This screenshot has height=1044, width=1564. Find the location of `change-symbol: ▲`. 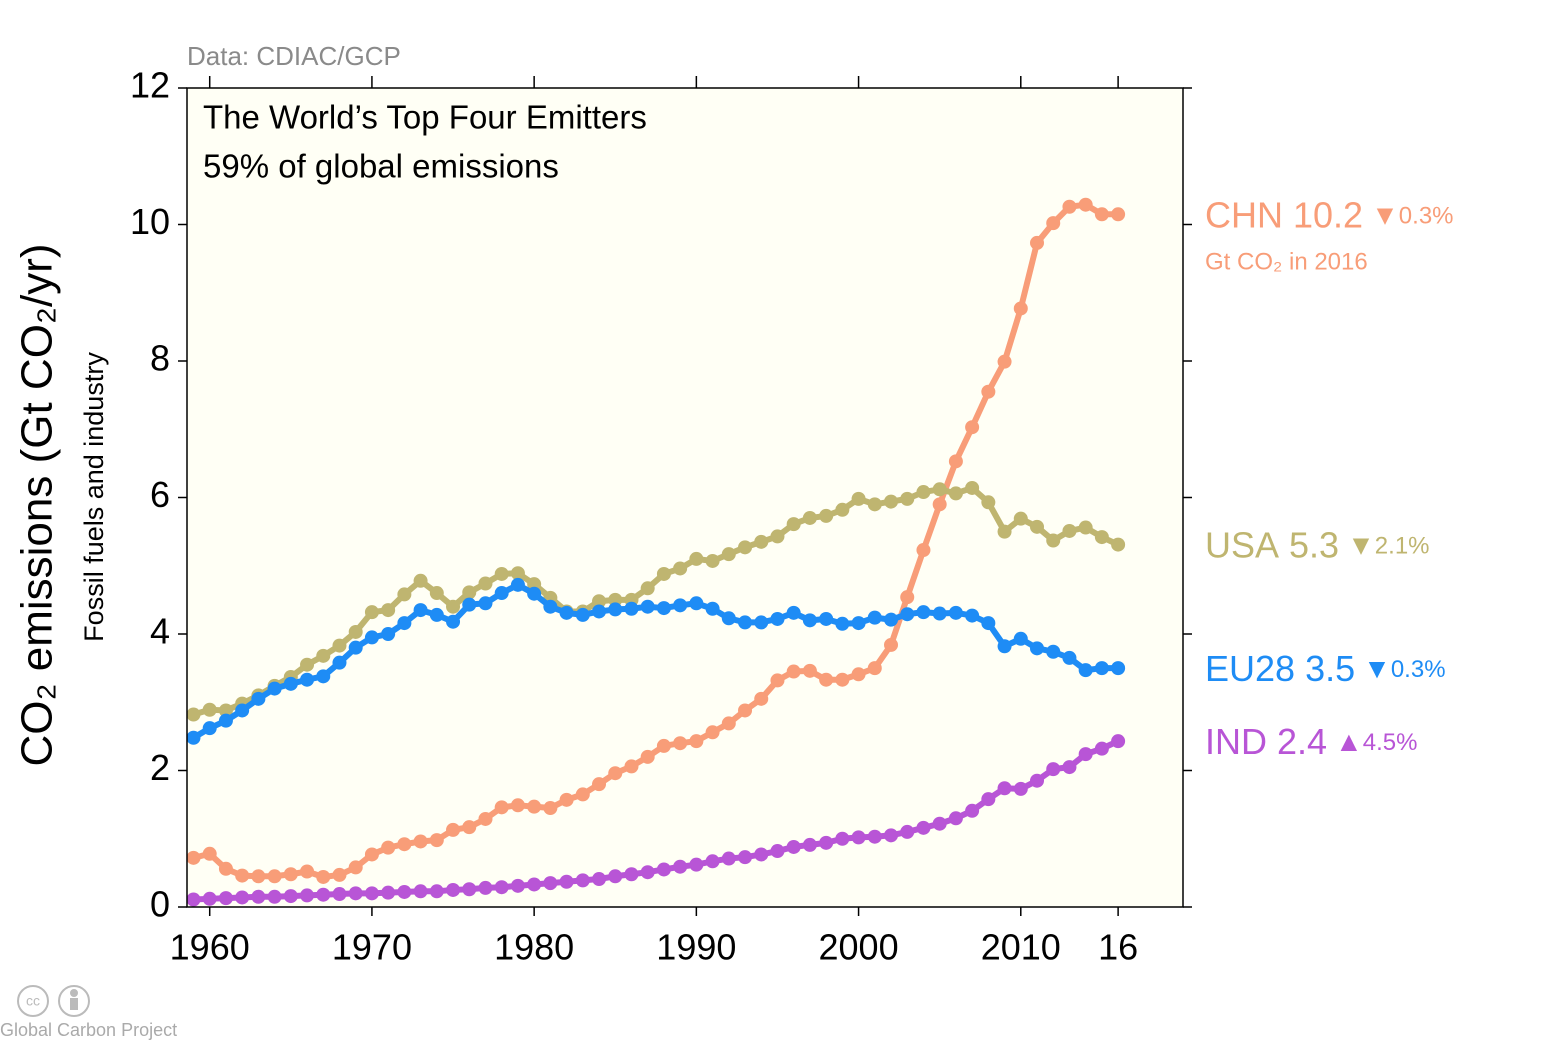

change-symbol: ▲ is located at coordinates (1349, 742).